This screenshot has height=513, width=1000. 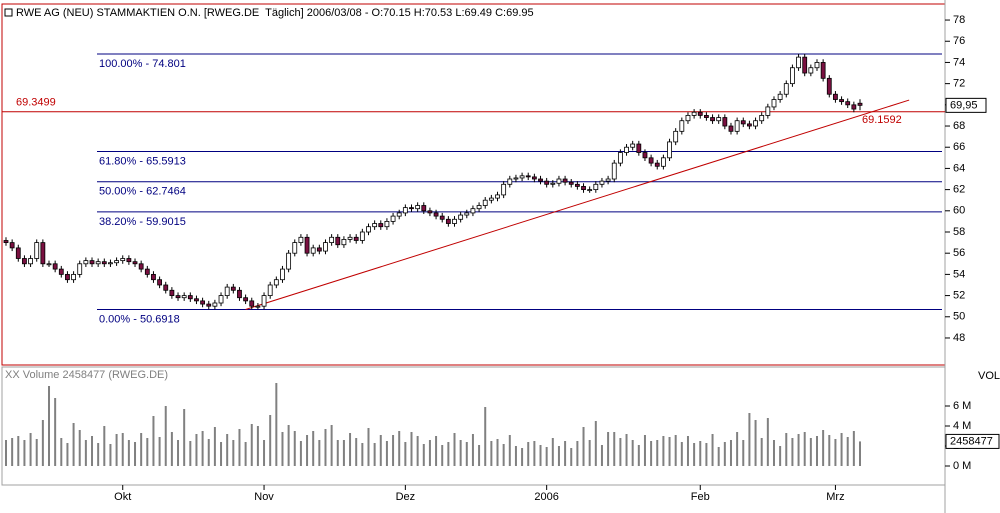 What do you see at coordinates (959, 211) in the screenshot?
I see `y-tick-label: 60` at bounding box center [959, 211].